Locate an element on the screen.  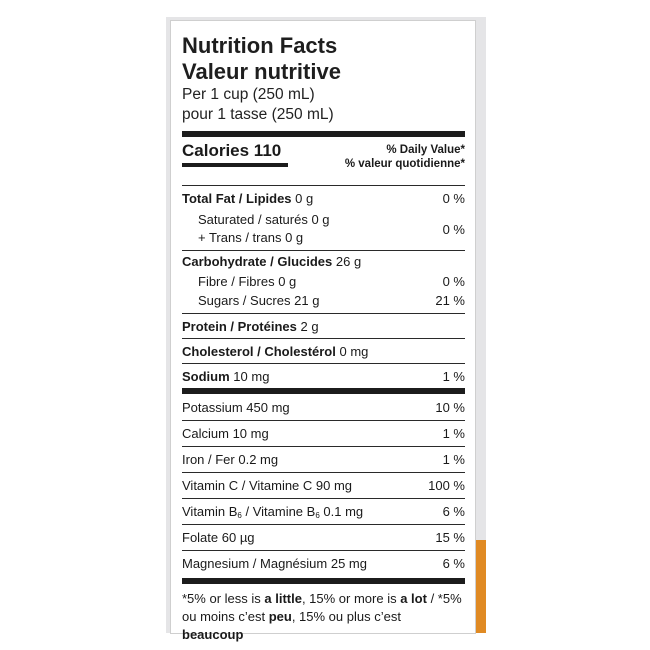
vitamin-b6-row: Vitamin B6 / Vitamine B6 0.1 mg 6 % is located at coordinates (323, 511).